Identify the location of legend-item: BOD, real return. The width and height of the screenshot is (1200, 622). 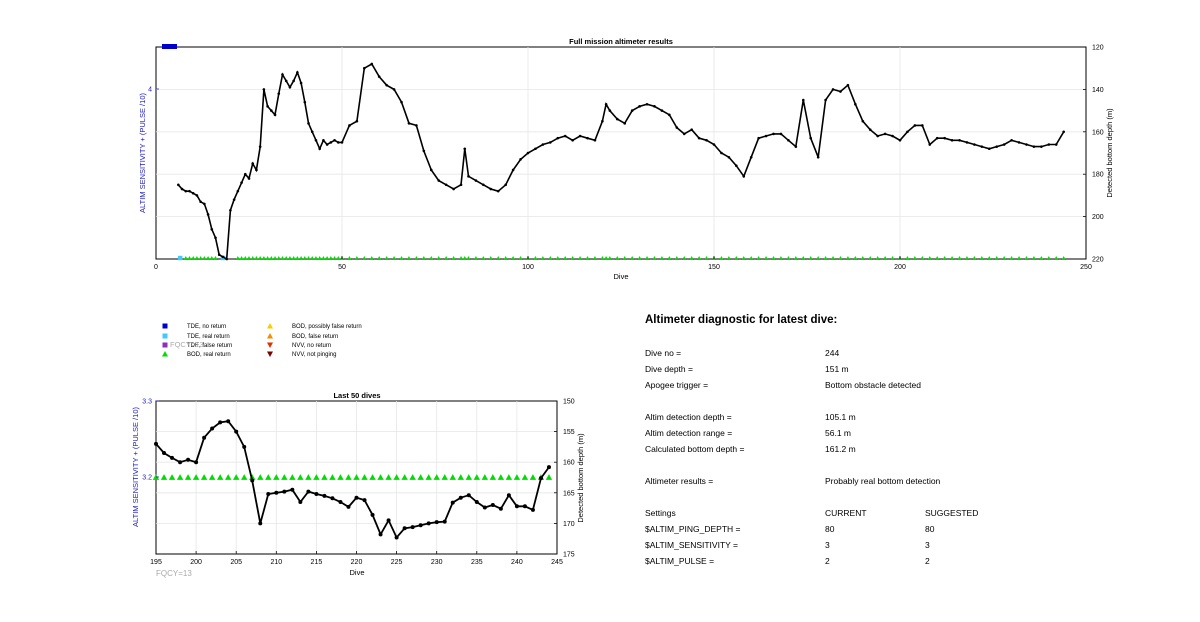
(196, 354).